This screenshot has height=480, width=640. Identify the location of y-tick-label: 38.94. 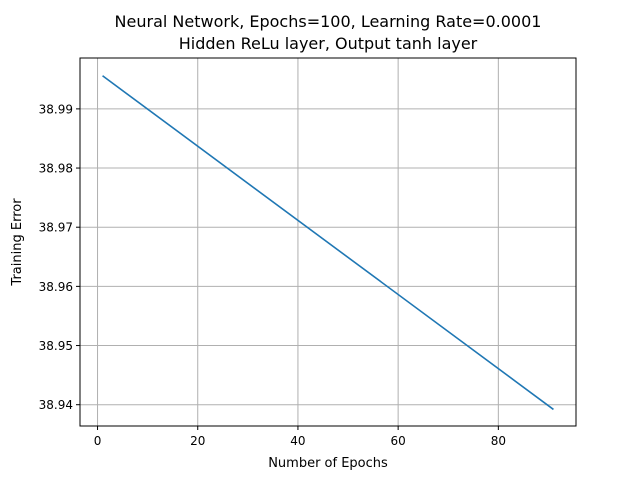
(56, 405).